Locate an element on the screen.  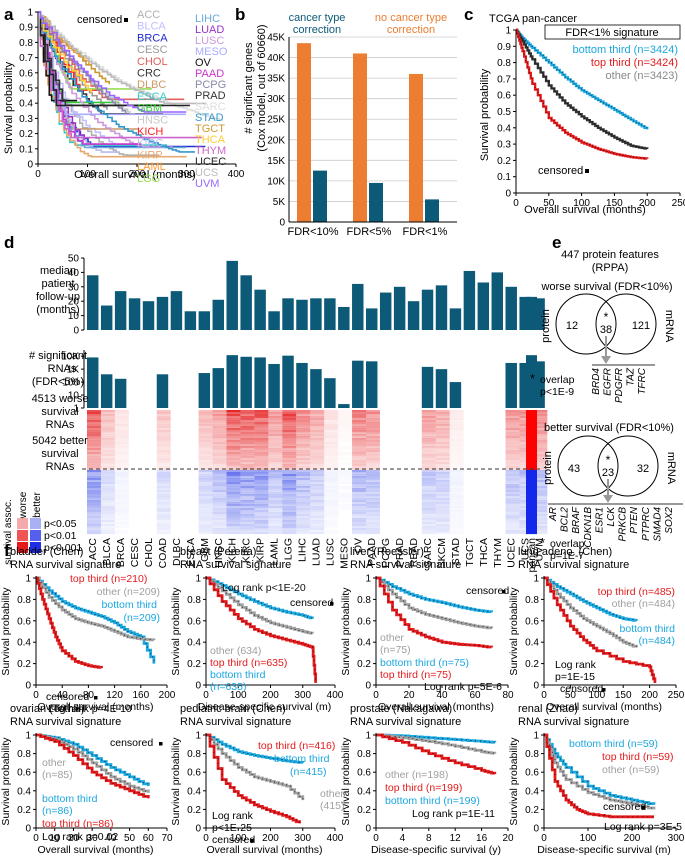
venn-better-mrna-label: mRNA is located at coordinates (671, 468).